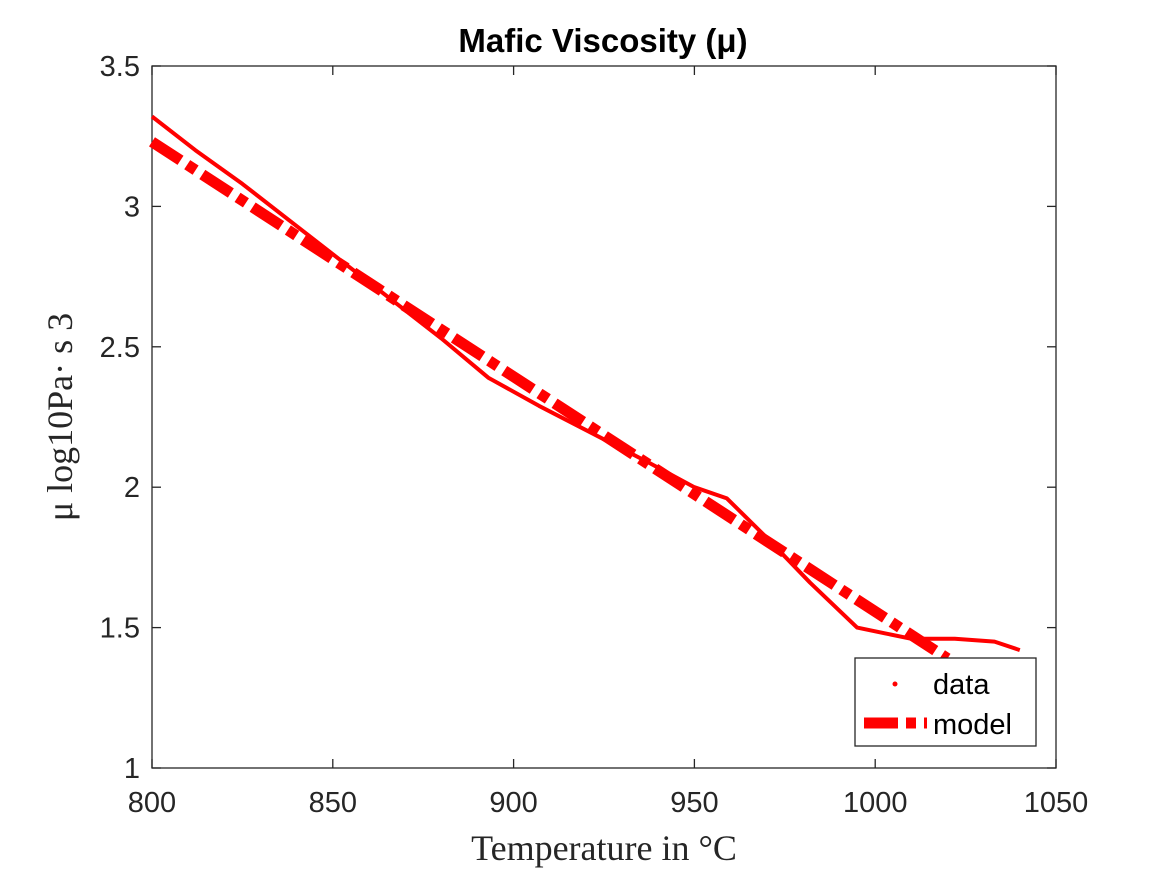 The image size is (1167, 875). Describe the element at coordinates (602, 40) in the screenshot. I see `chart-title: Mafic Viscosity (μ)` at that location.